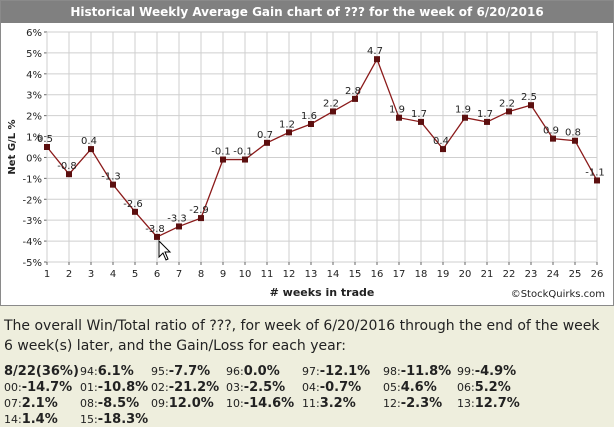 The width and height of the screenshot is (614, 427). What do you see at coordinates (194, 387) in the screenshot?
I see `year-value: -21.2%` at bounding box center [194, 387].